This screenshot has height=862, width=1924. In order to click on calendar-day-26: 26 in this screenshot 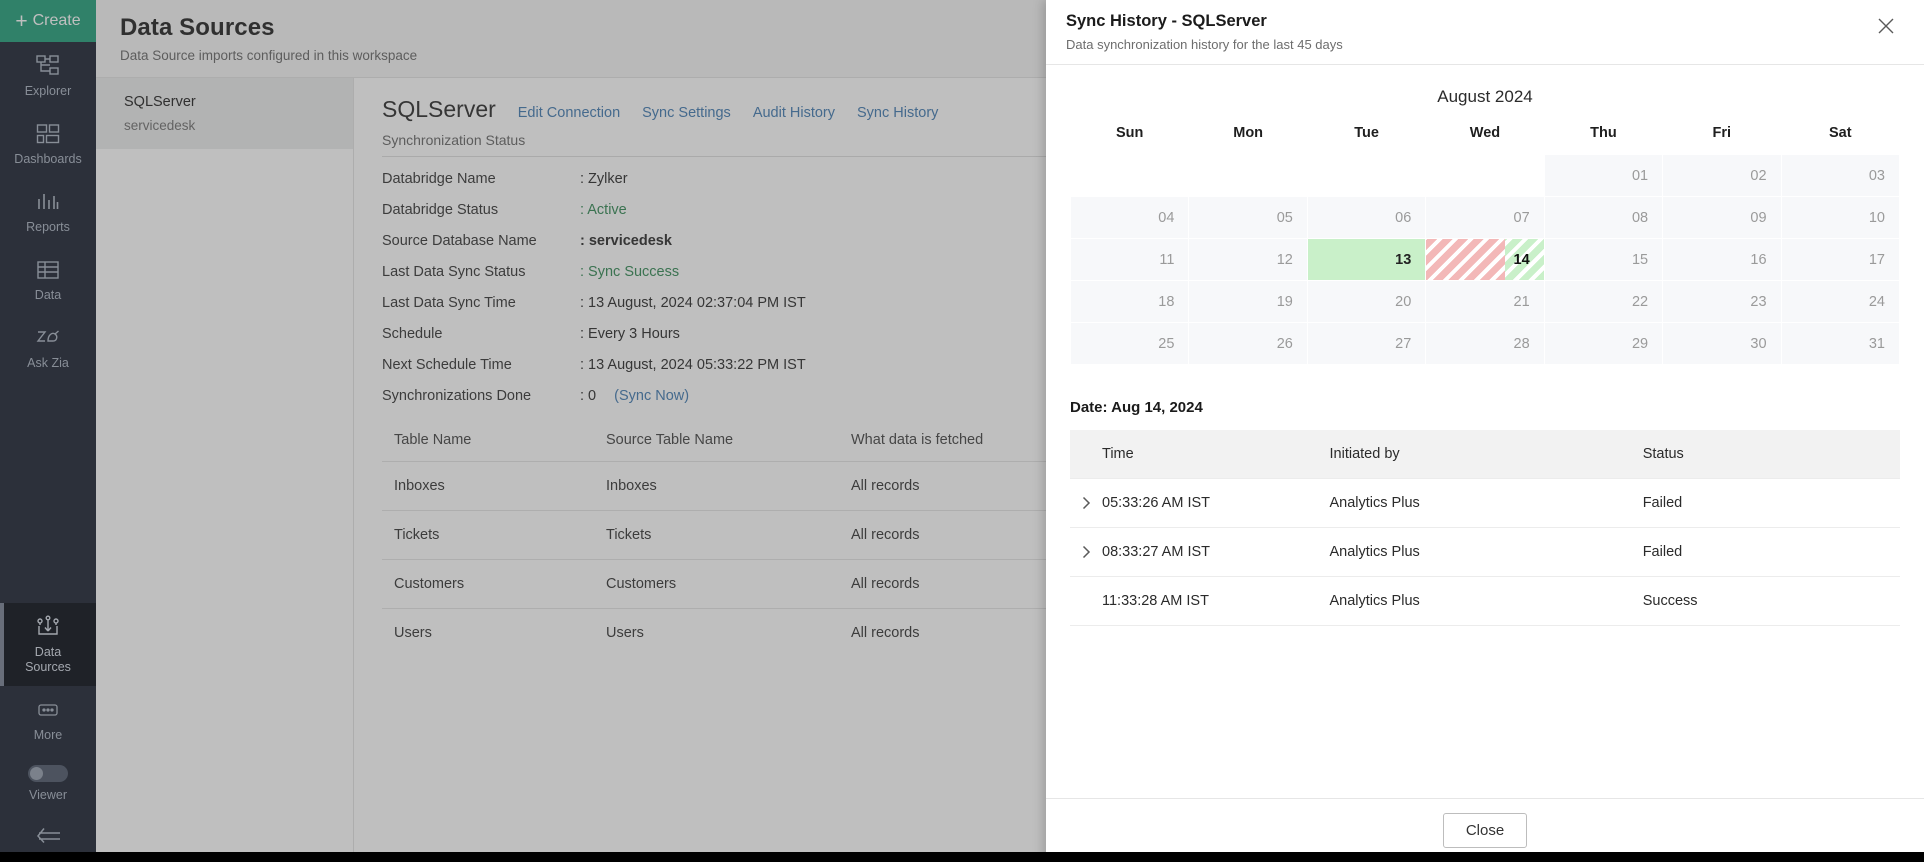, I will do `click(1248, 343)`.